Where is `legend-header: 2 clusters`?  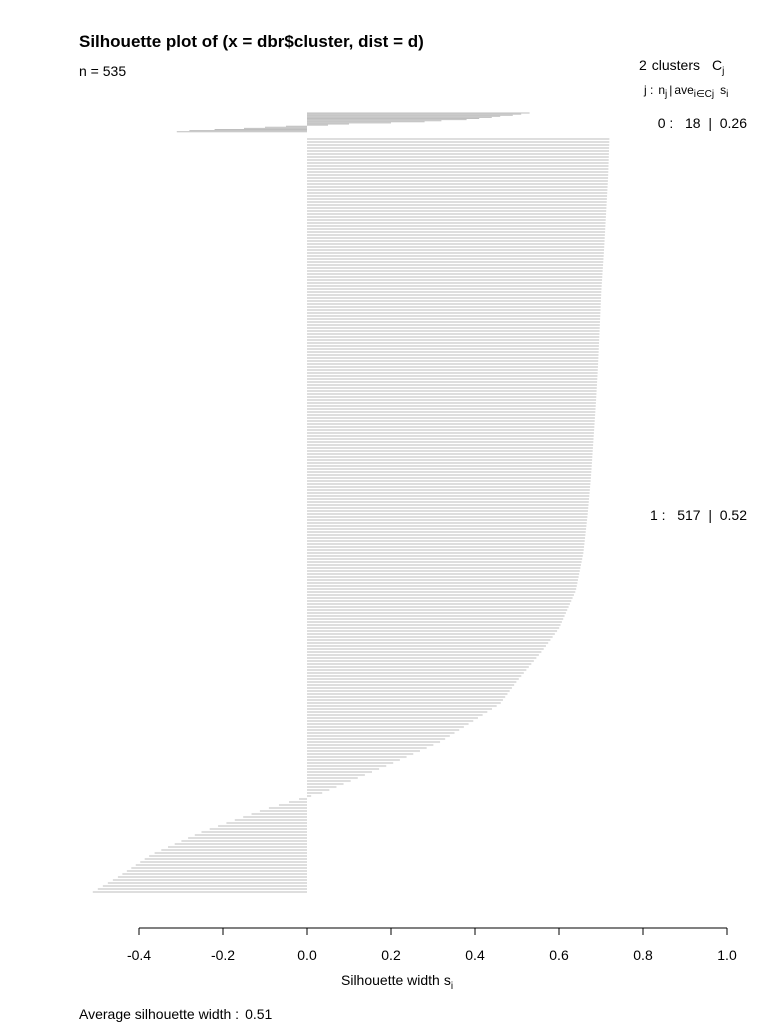
legend-header: 2 clusters is located at coordinates (669, 65).